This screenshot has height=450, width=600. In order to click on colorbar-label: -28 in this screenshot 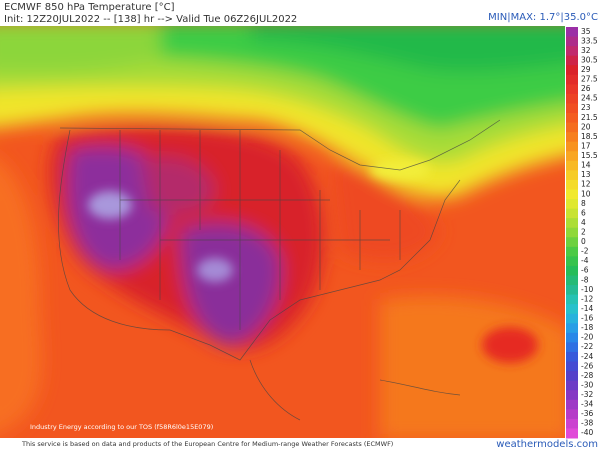, I will do `click(587, 375)`.